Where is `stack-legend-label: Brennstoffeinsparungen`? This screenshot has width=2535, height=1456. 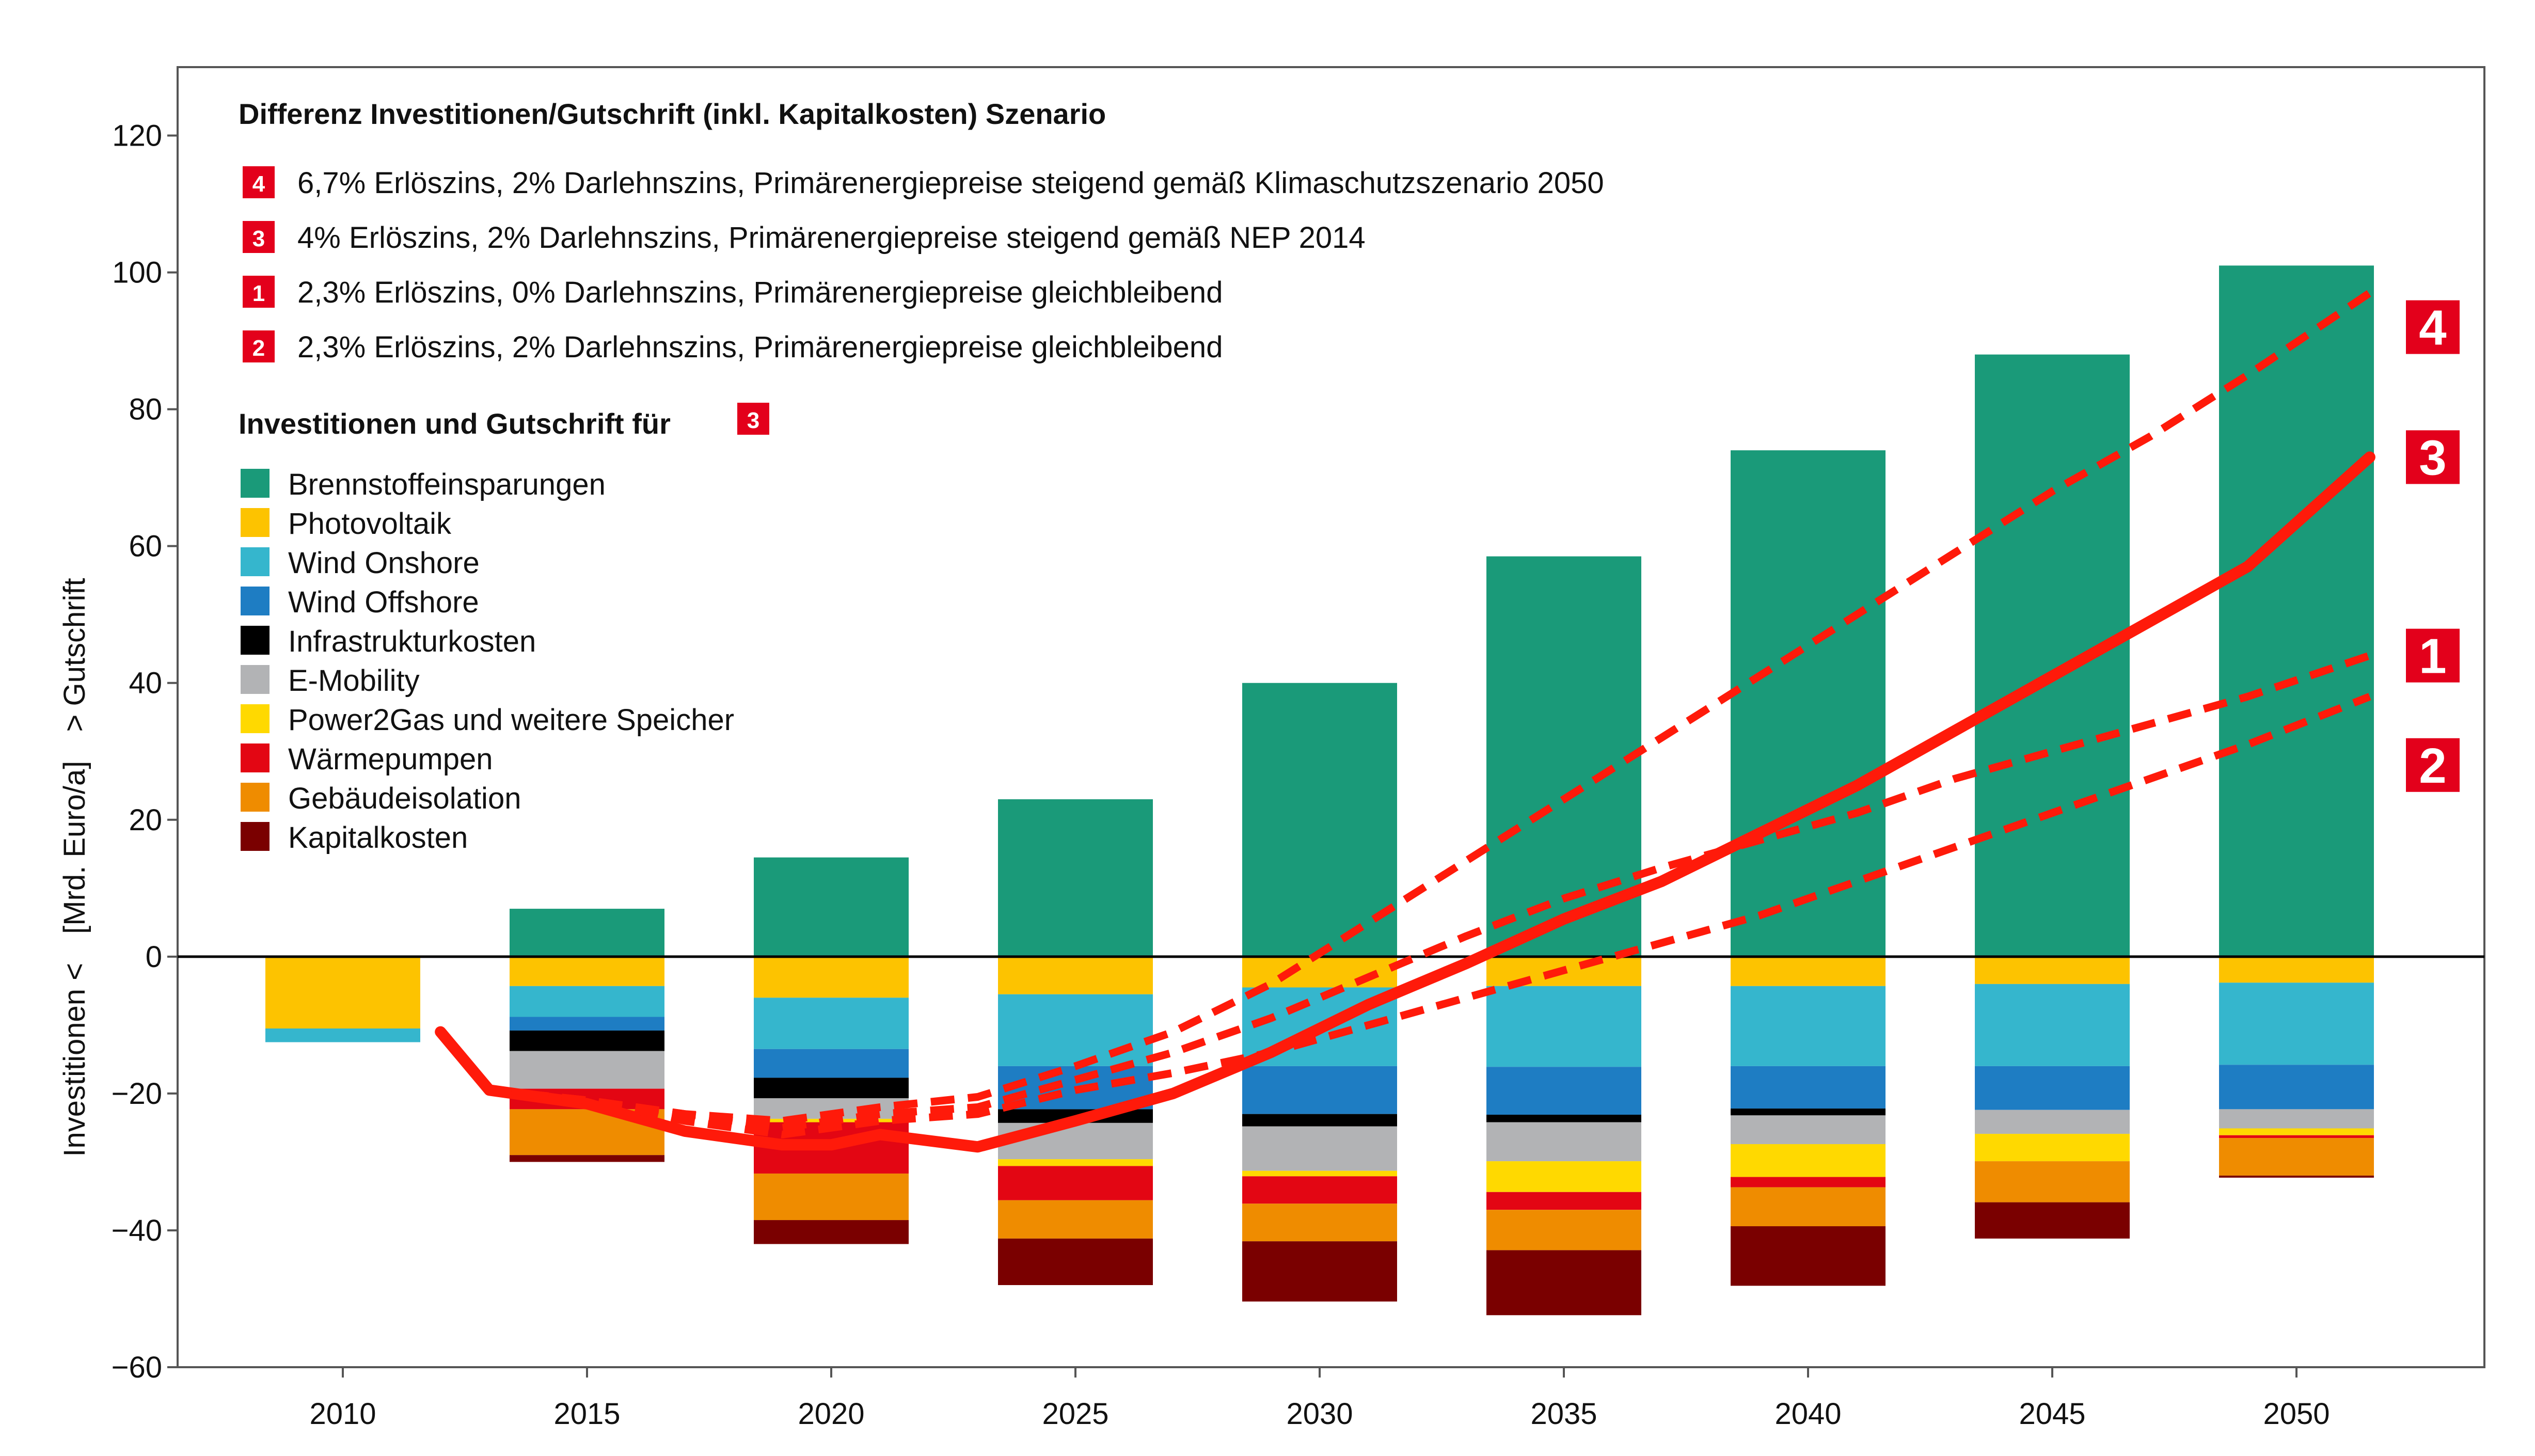
stack-legend-label: Brennstoffeinsparungen is located at coordinates (447, 484).